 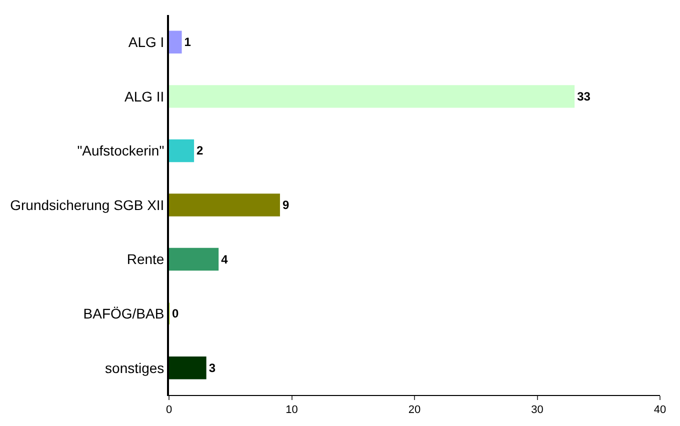 I want to click on y-tick-label: BAFÖG/BAB, so click(x=123, y=313).